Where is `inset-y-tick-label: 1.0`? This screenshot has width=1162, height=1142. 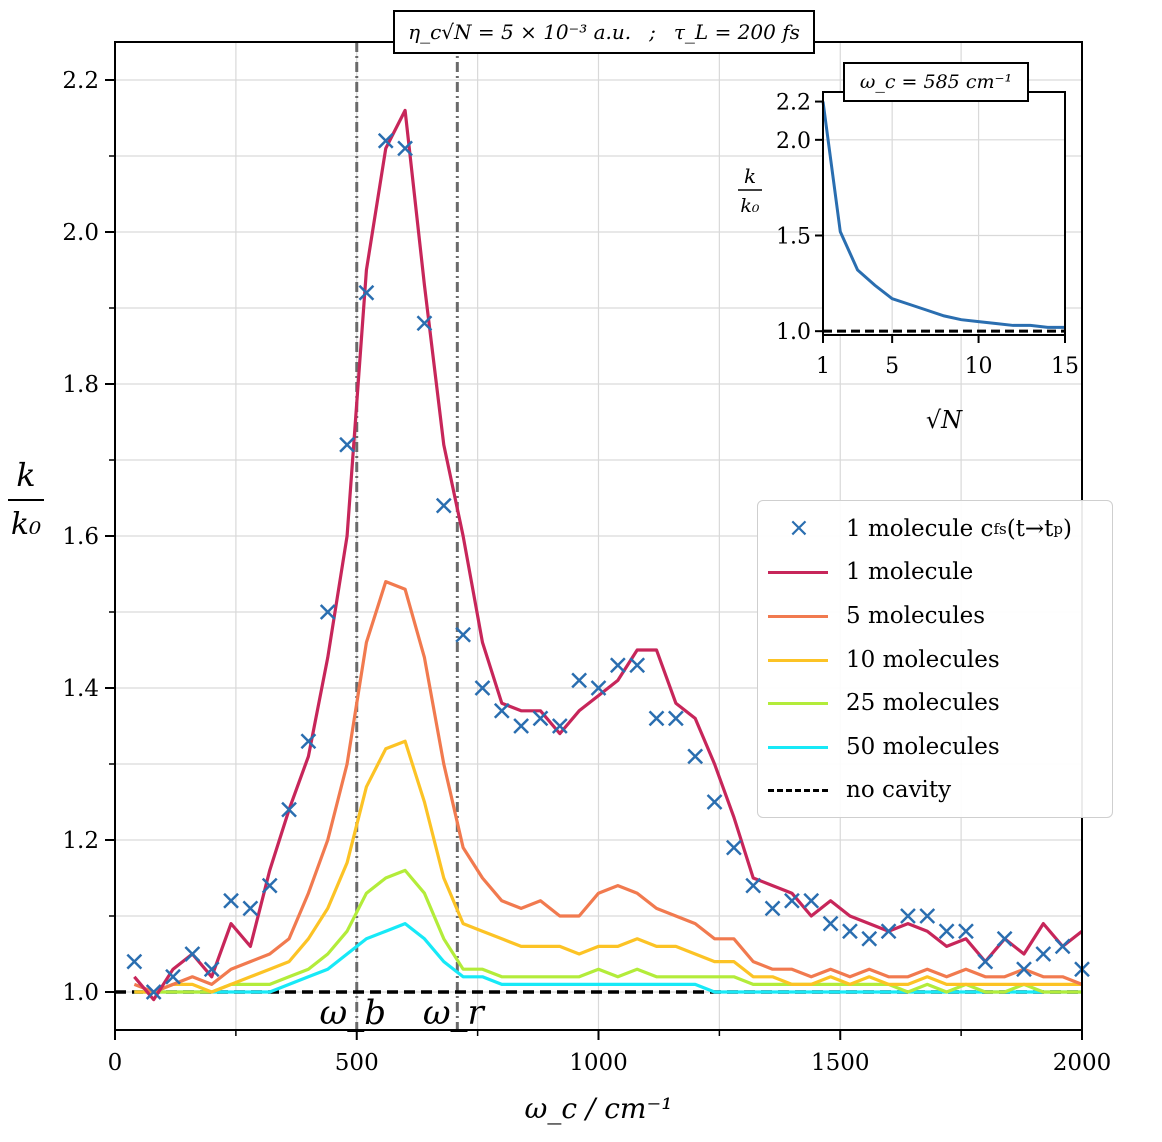 inset-y-tick-label: 1.0 is located at coordinates (793, 332).